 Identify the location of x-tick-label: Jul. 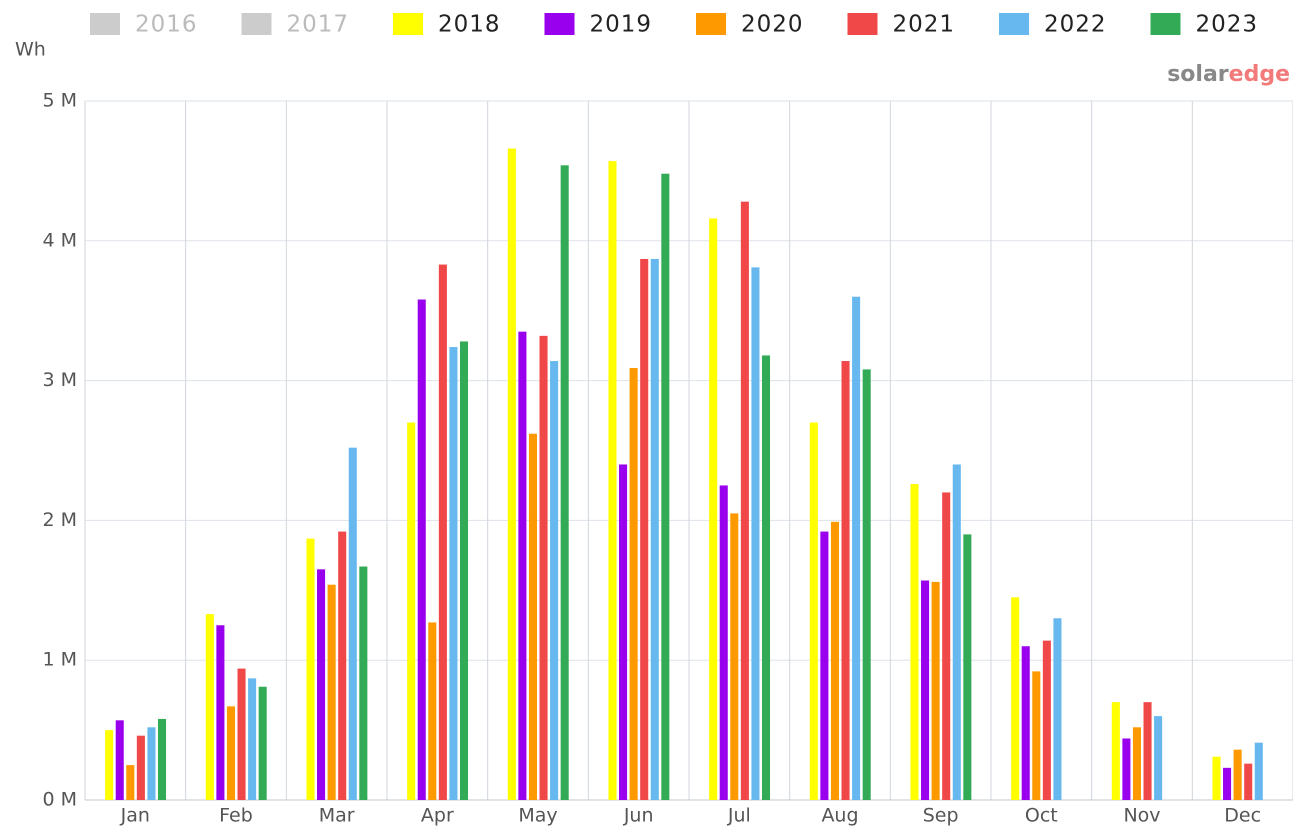
(739, 816).